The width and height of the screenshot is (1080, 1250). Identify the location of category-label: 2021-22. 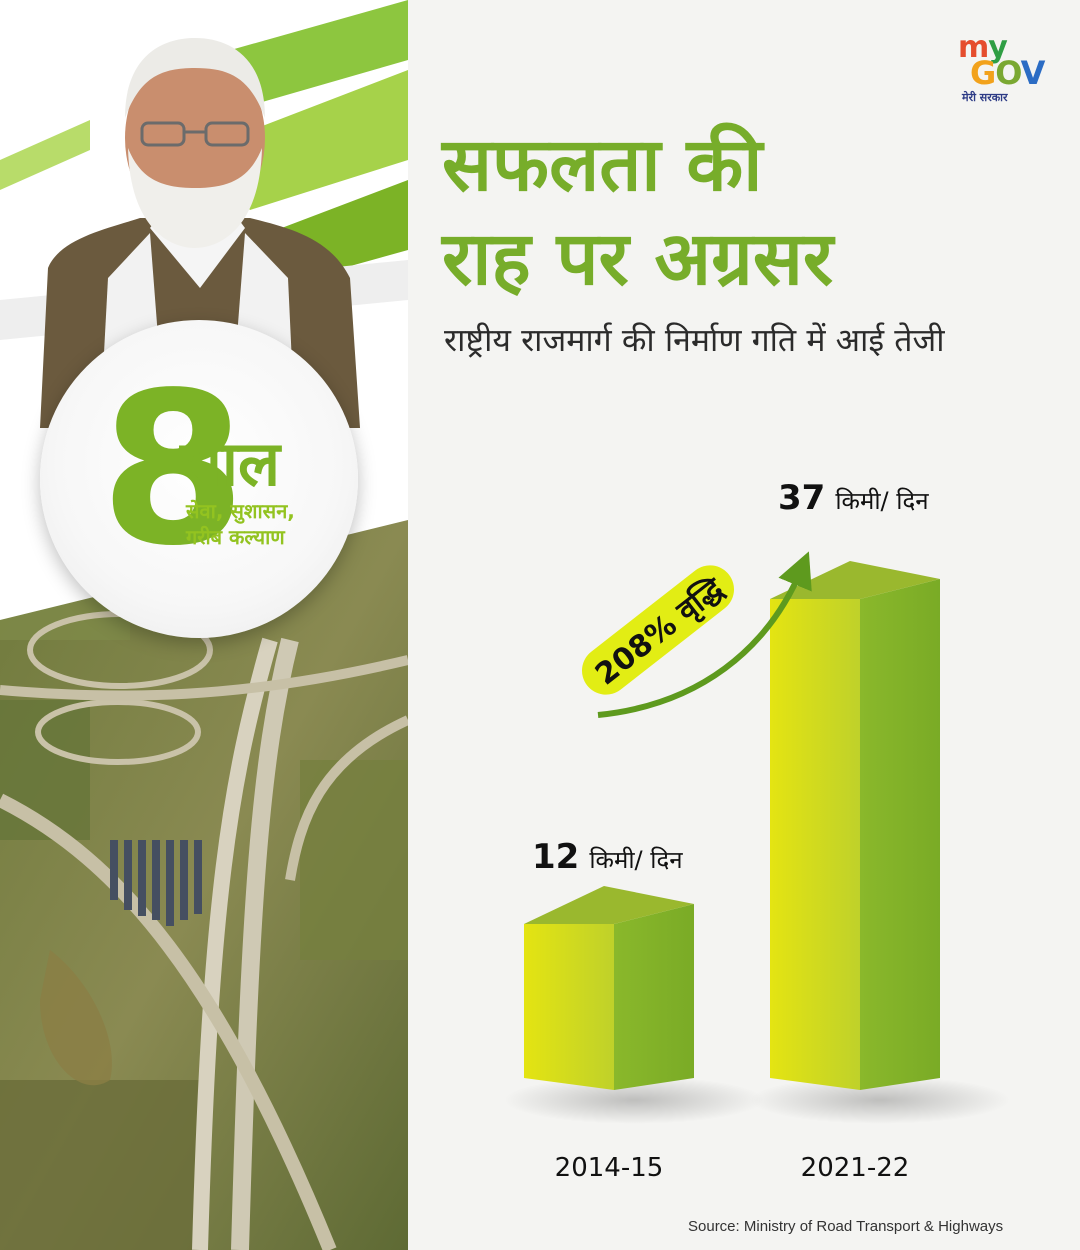
(855, 1168).